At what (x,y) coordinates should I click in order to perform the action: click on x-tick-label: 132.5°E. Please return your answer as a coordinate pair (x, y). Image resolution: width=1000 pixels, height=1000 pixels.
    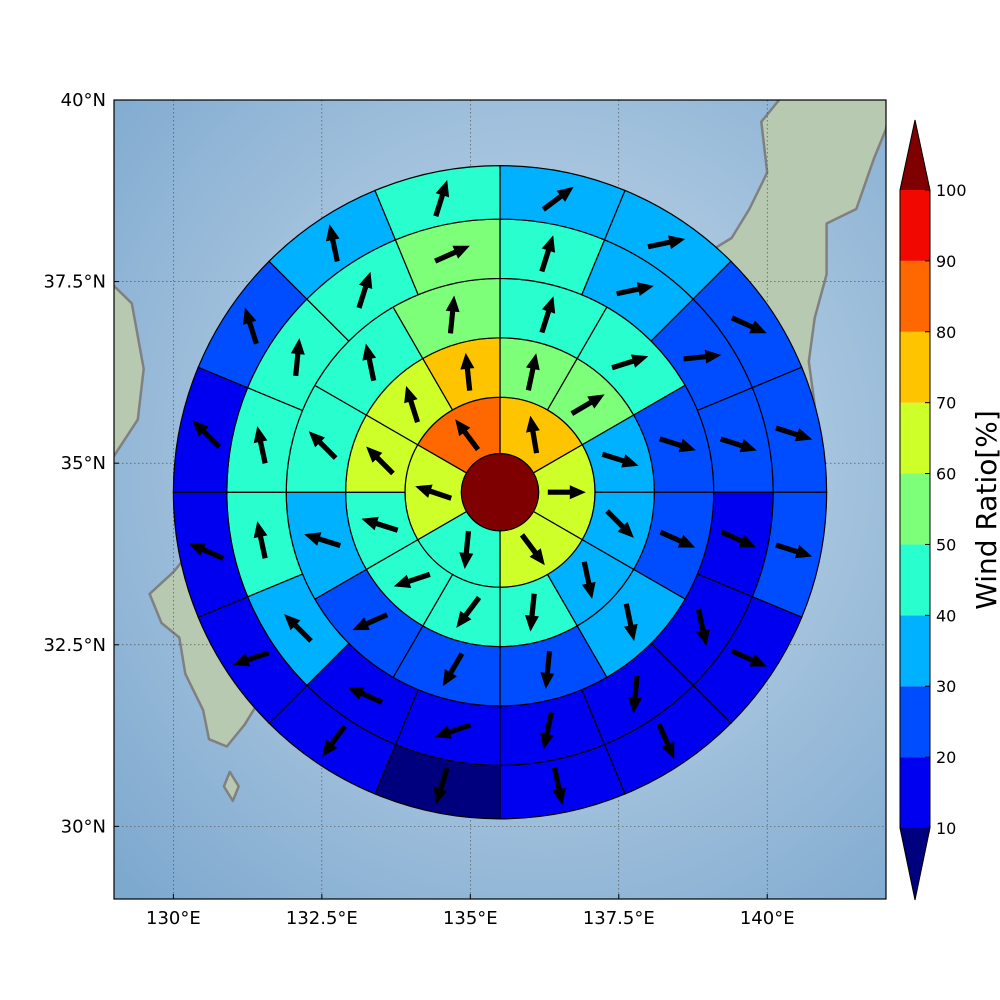
    Looking at the image, I should click on (322, 918).